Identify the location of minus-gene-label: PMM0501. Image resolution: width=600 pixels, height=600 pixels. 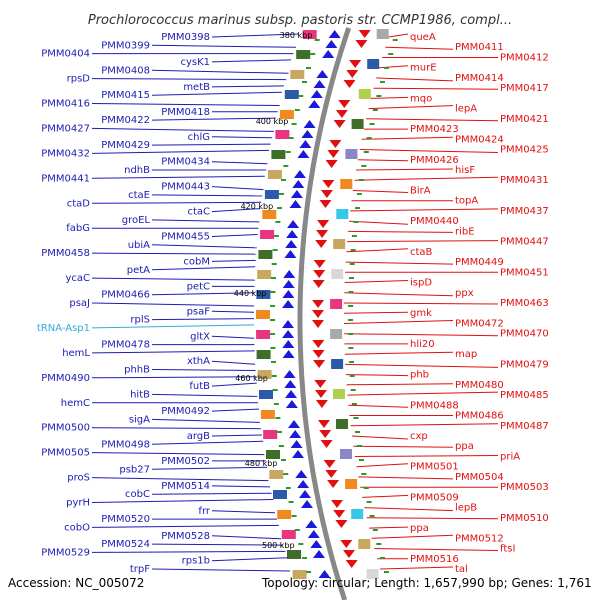
(434, 467).